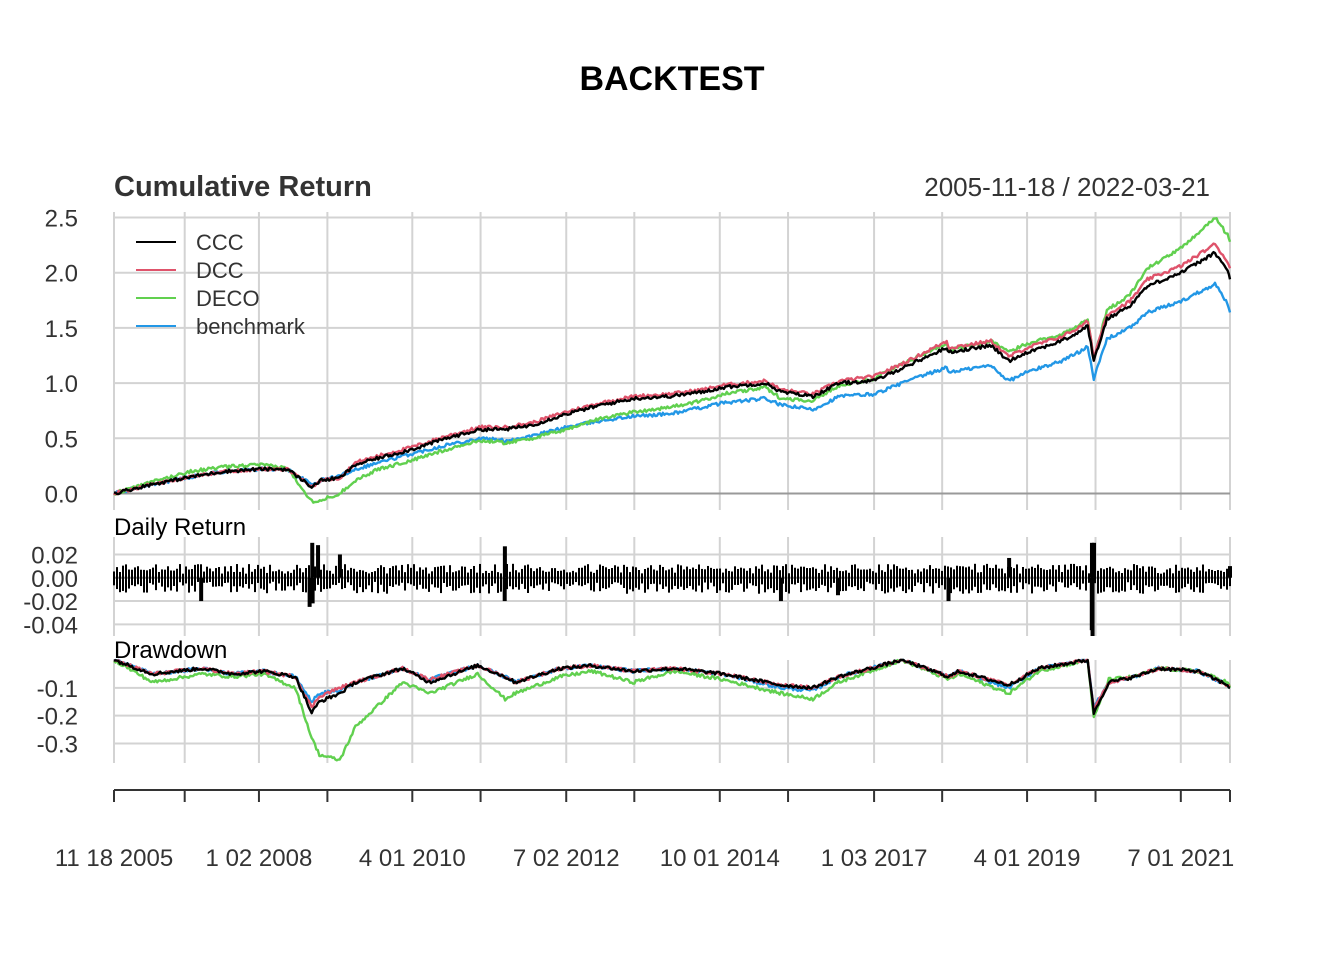  Describe the element at coordinates (61, 439) in the screenshot. I see `ytick-label-cumulative-1: 0.5` at that location.